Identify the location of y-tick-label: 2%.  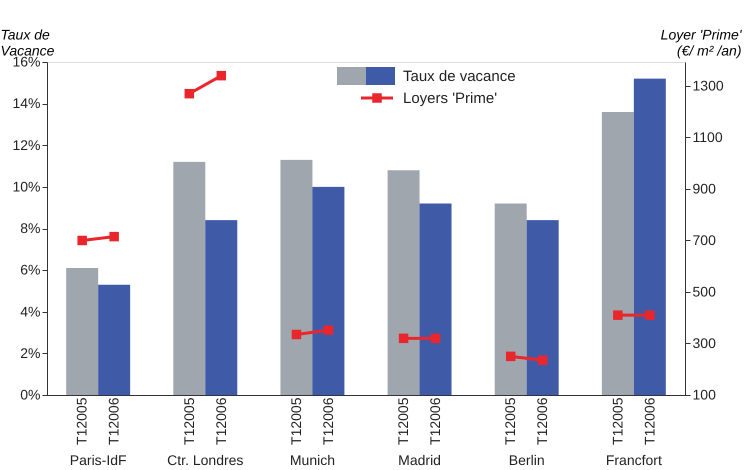
(30, 352).